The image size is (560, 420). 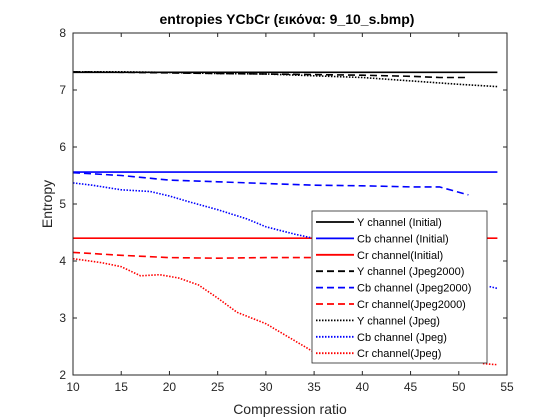 I want to click on series-line-y-channel-jpeg, so click(x=285, y=79).